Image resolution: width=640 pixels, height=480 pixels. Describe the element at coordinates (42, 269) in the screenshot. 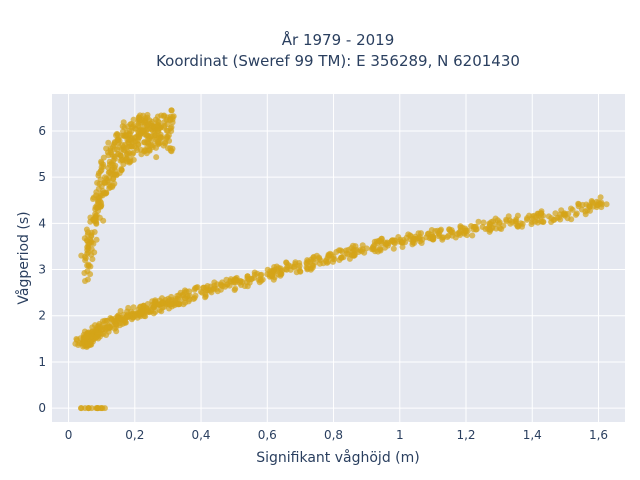

I see `y-tick-labels: 0 1 2 3 4 5 6` at that location.